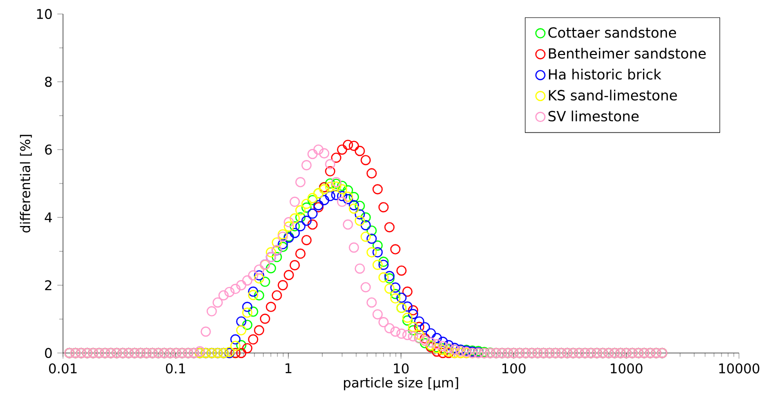 Image resolution: width=761 pixels, height=410 pixels. I want to click on legend-label: KS sand-limestone, so click(612, 95).